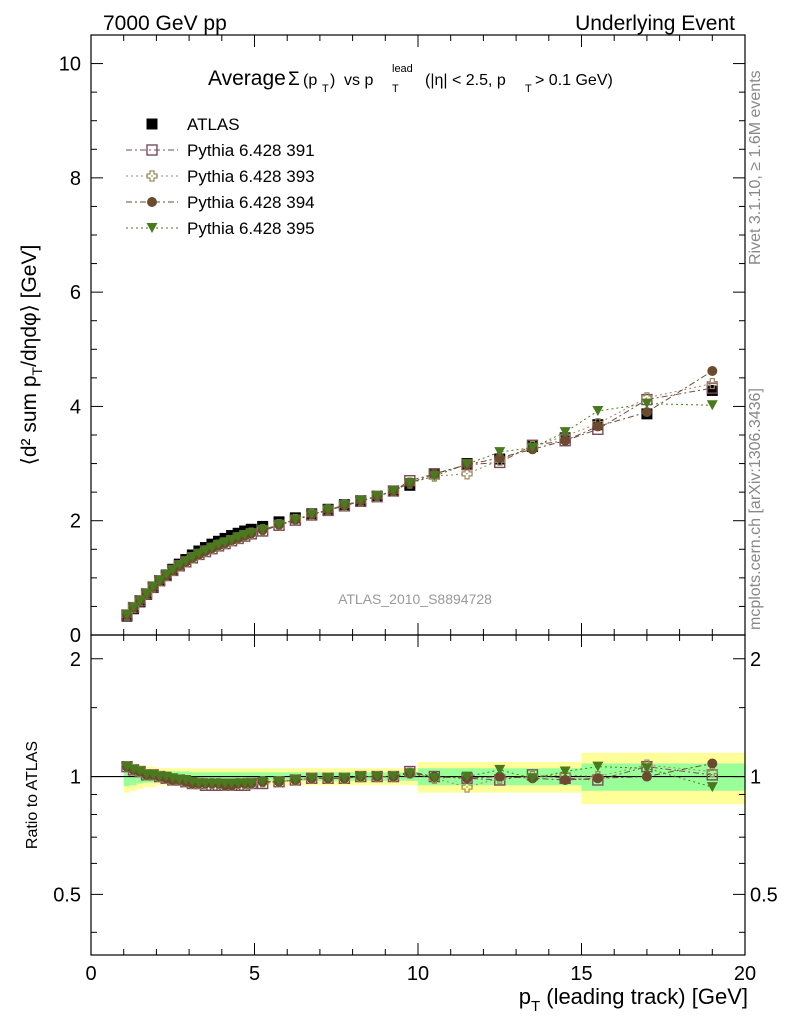 Image resolution: width=786 pixels, height=1024 pixels. Describe the element at coordinates (75, 522) in the screenshot. I see `y-tick-label: 2` at that location.